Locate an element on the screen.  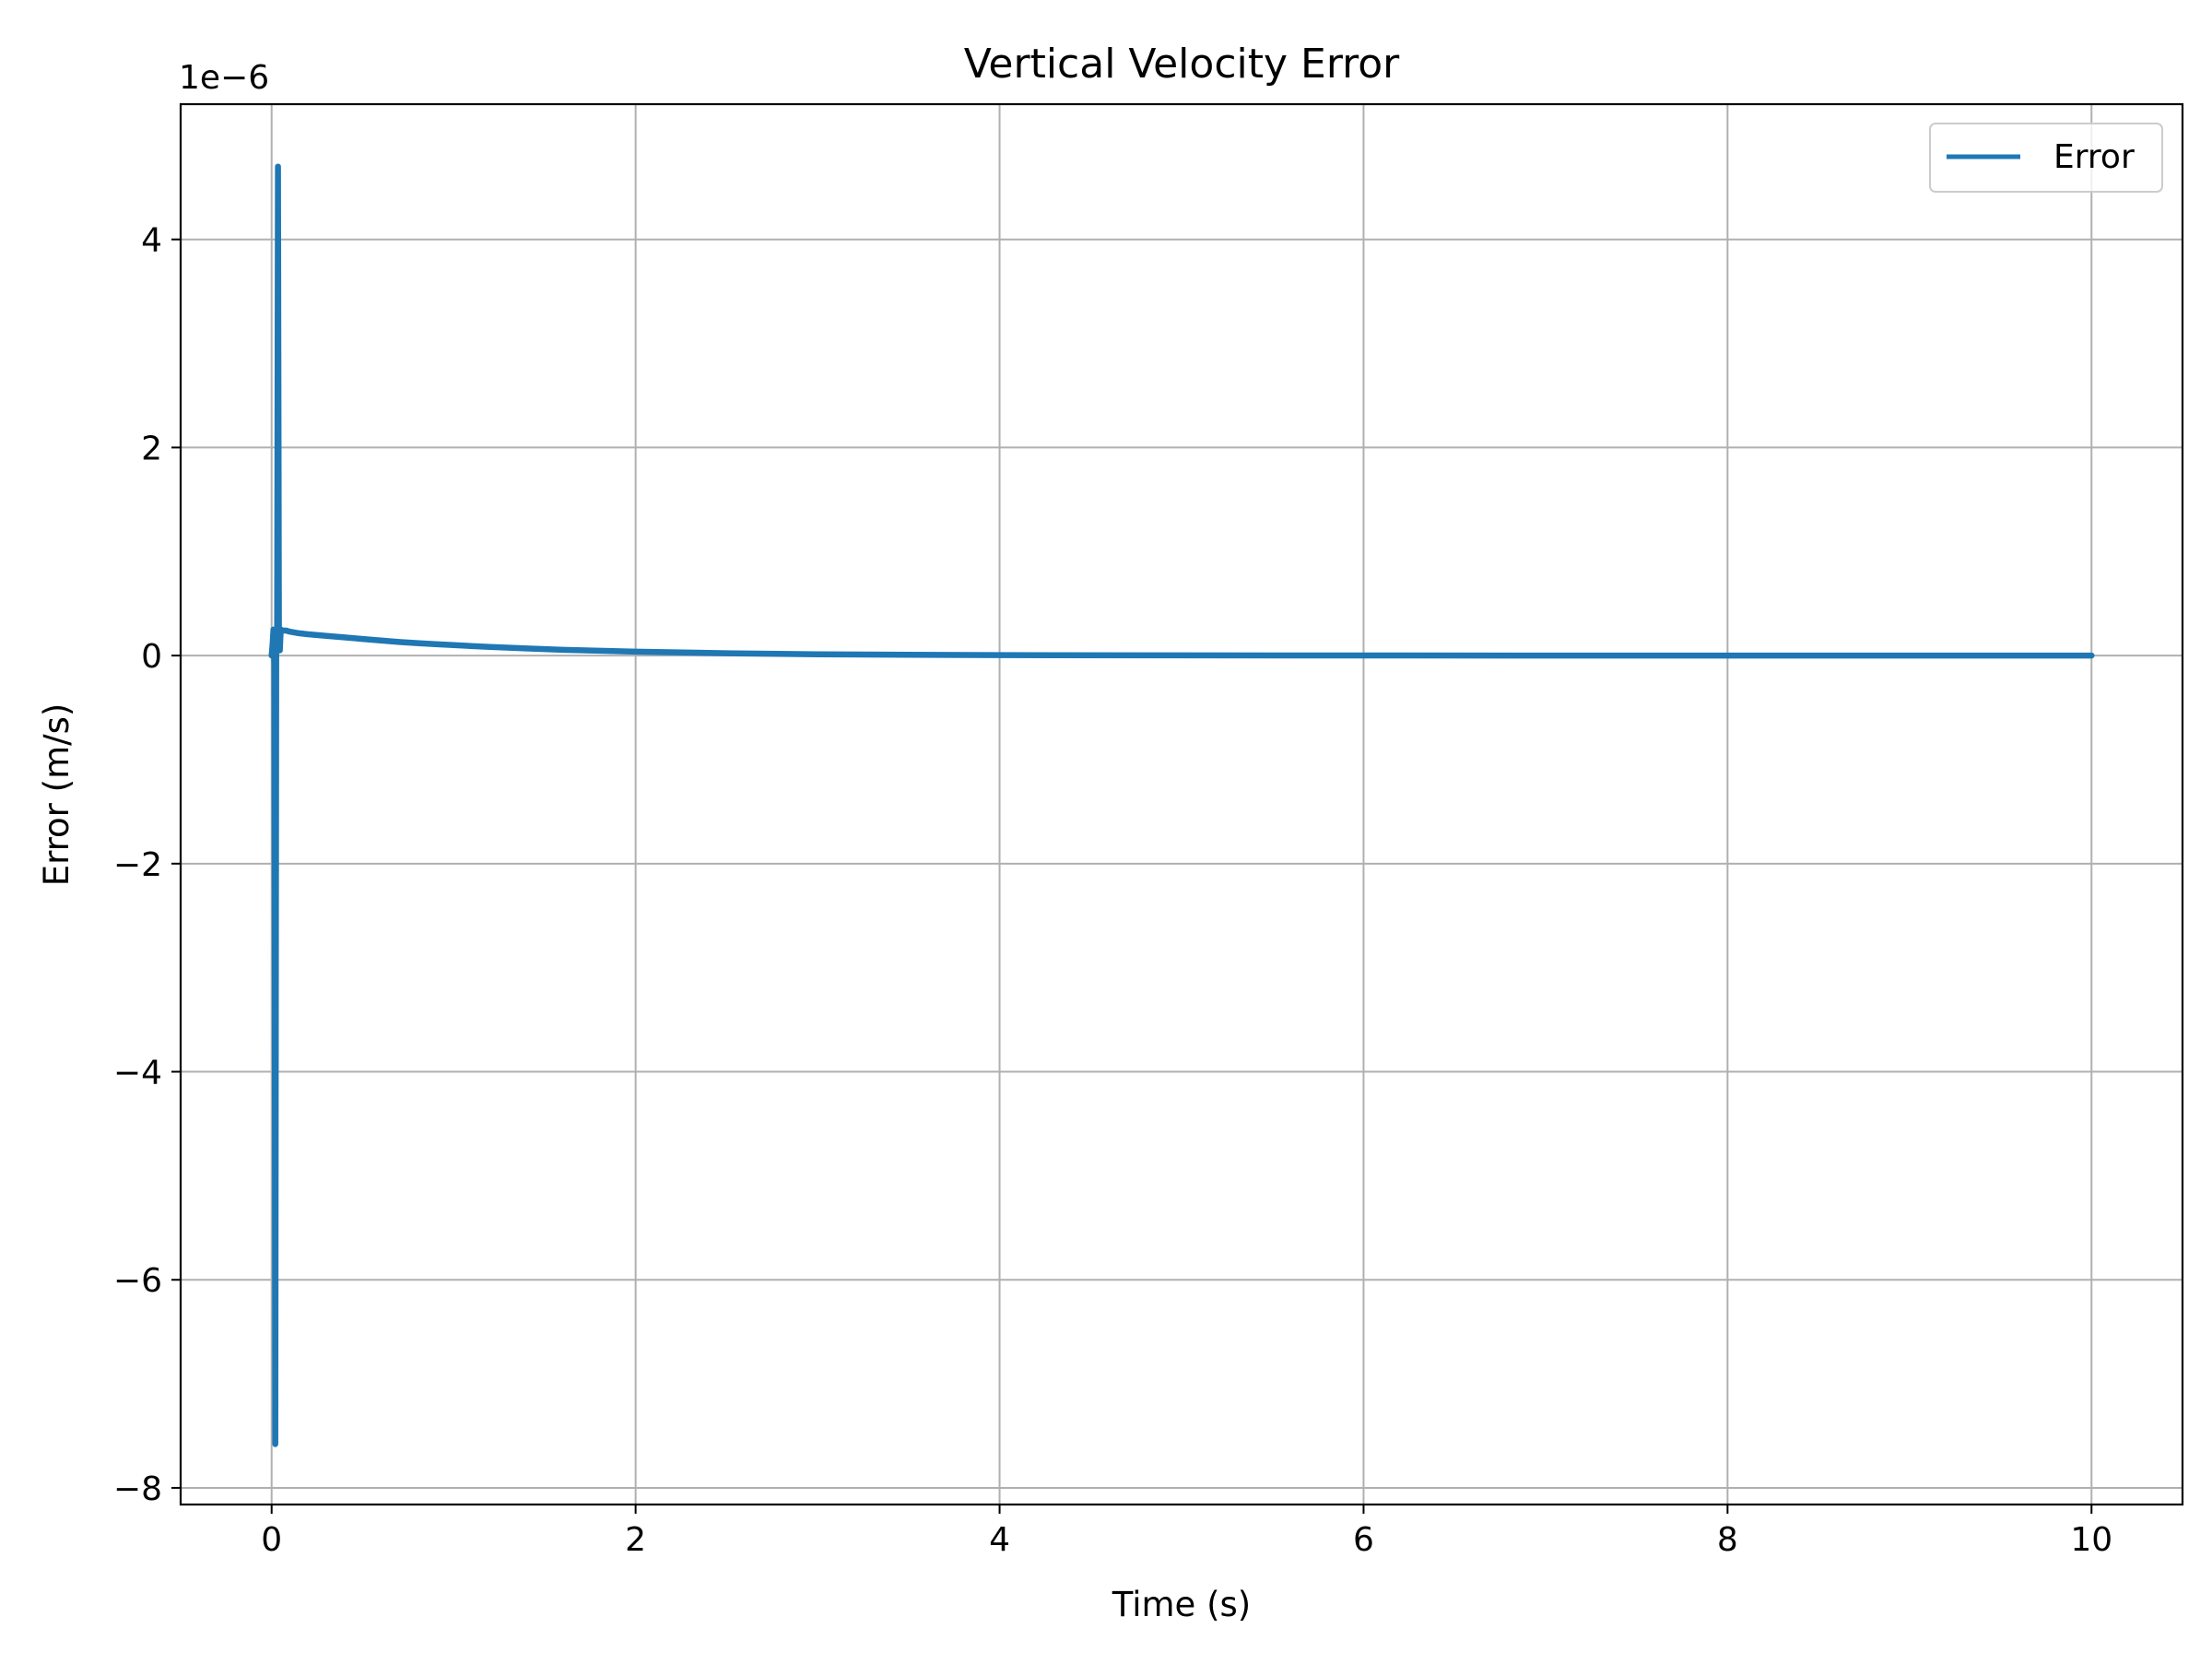
y-offset-label: 1e−6 is located at coordinates (224, 78).